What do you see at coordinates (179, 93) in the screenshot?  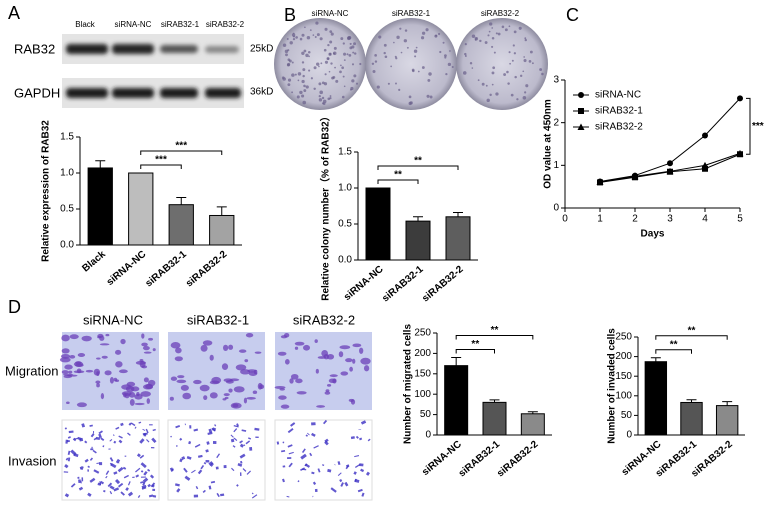 I see `band` at bounding box center [179, 93].